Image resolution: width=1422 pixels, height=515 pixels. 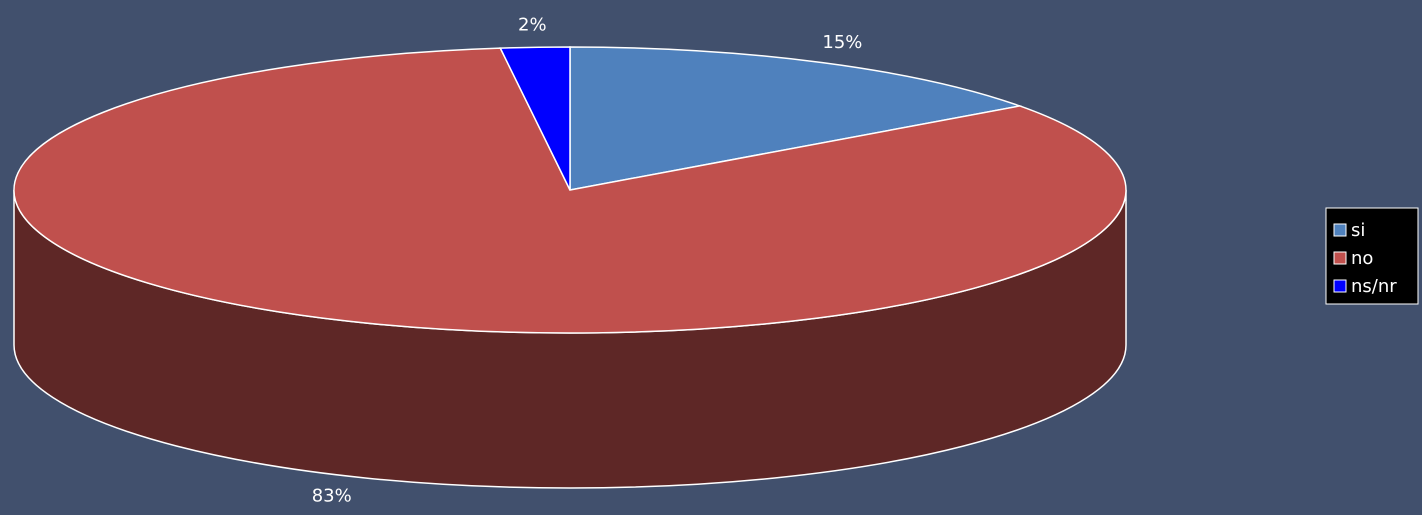 I want to click on legend-label: ns/nr, so click(x=1374, y=286).